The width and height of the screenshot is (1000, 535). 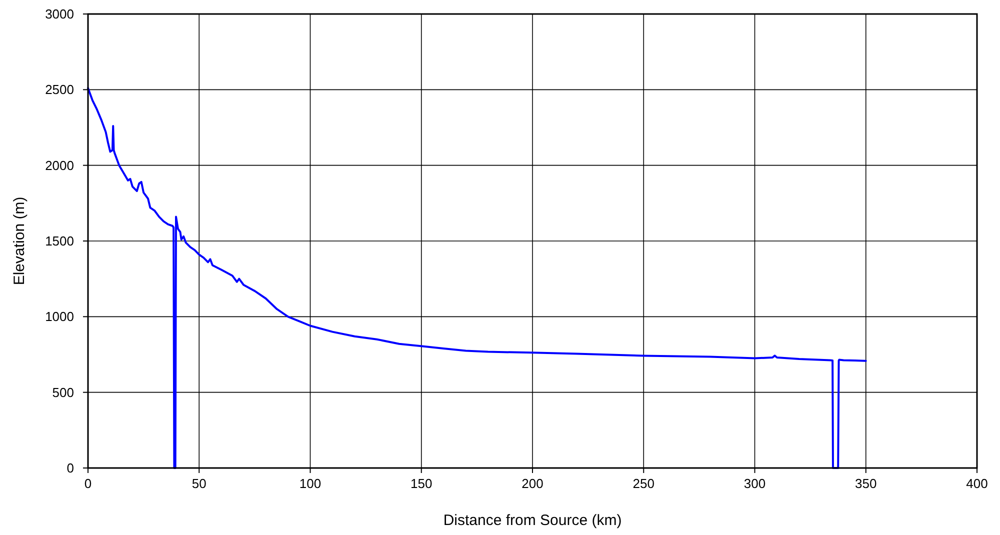 What do you see at coordinates (59, 165) in the screenshot?
I see `y-tick-label: 2000` at bounding box center [59, 165].